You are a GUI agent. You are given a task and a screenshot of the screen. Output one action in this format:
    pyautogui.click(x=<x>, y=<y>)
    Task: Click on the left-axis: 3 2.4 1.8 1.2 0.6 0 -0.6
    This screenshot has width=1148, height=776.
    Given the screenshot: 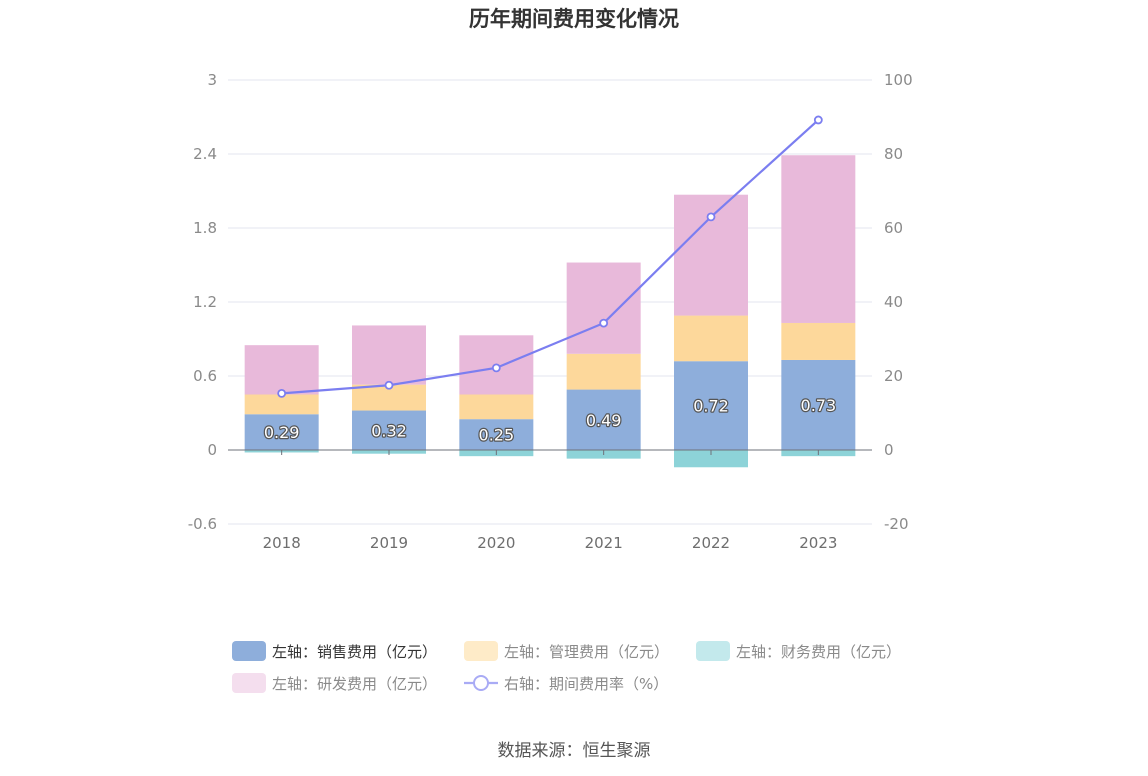 What is the action you would take?
    pyautogui.click(x=202, y=302)
    